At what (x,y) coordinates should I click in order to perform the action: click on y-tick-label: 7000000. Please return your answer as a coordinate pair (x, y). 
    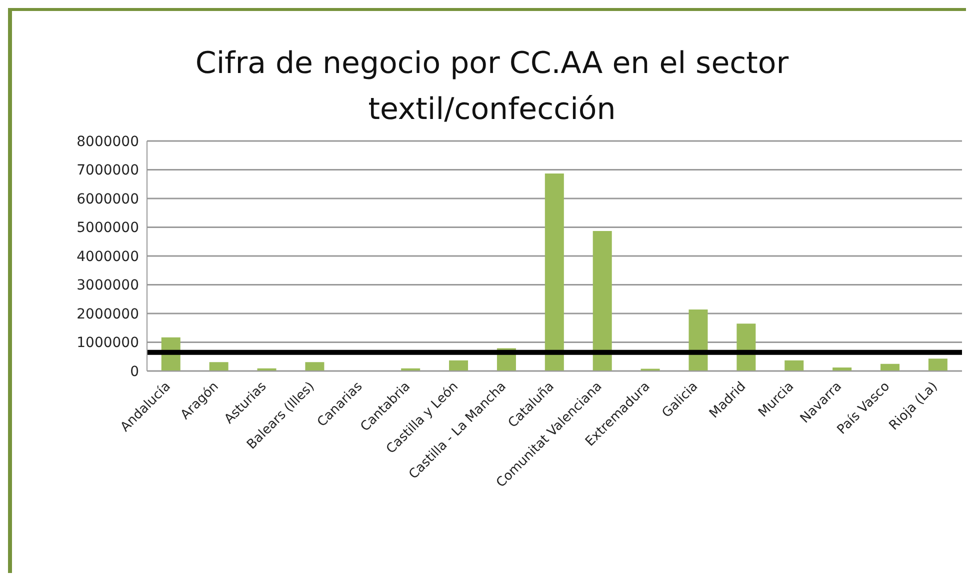
    Looking at the image, I should click on (107, 170).